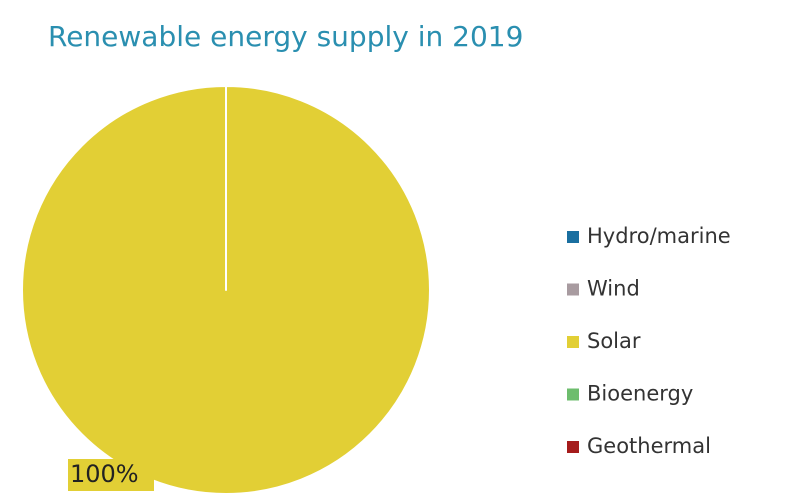  What do you see at coordinates (659, 236) in the screenshot?
I see `legend-label: Hydro/marine` at bounding box center [659, 236].